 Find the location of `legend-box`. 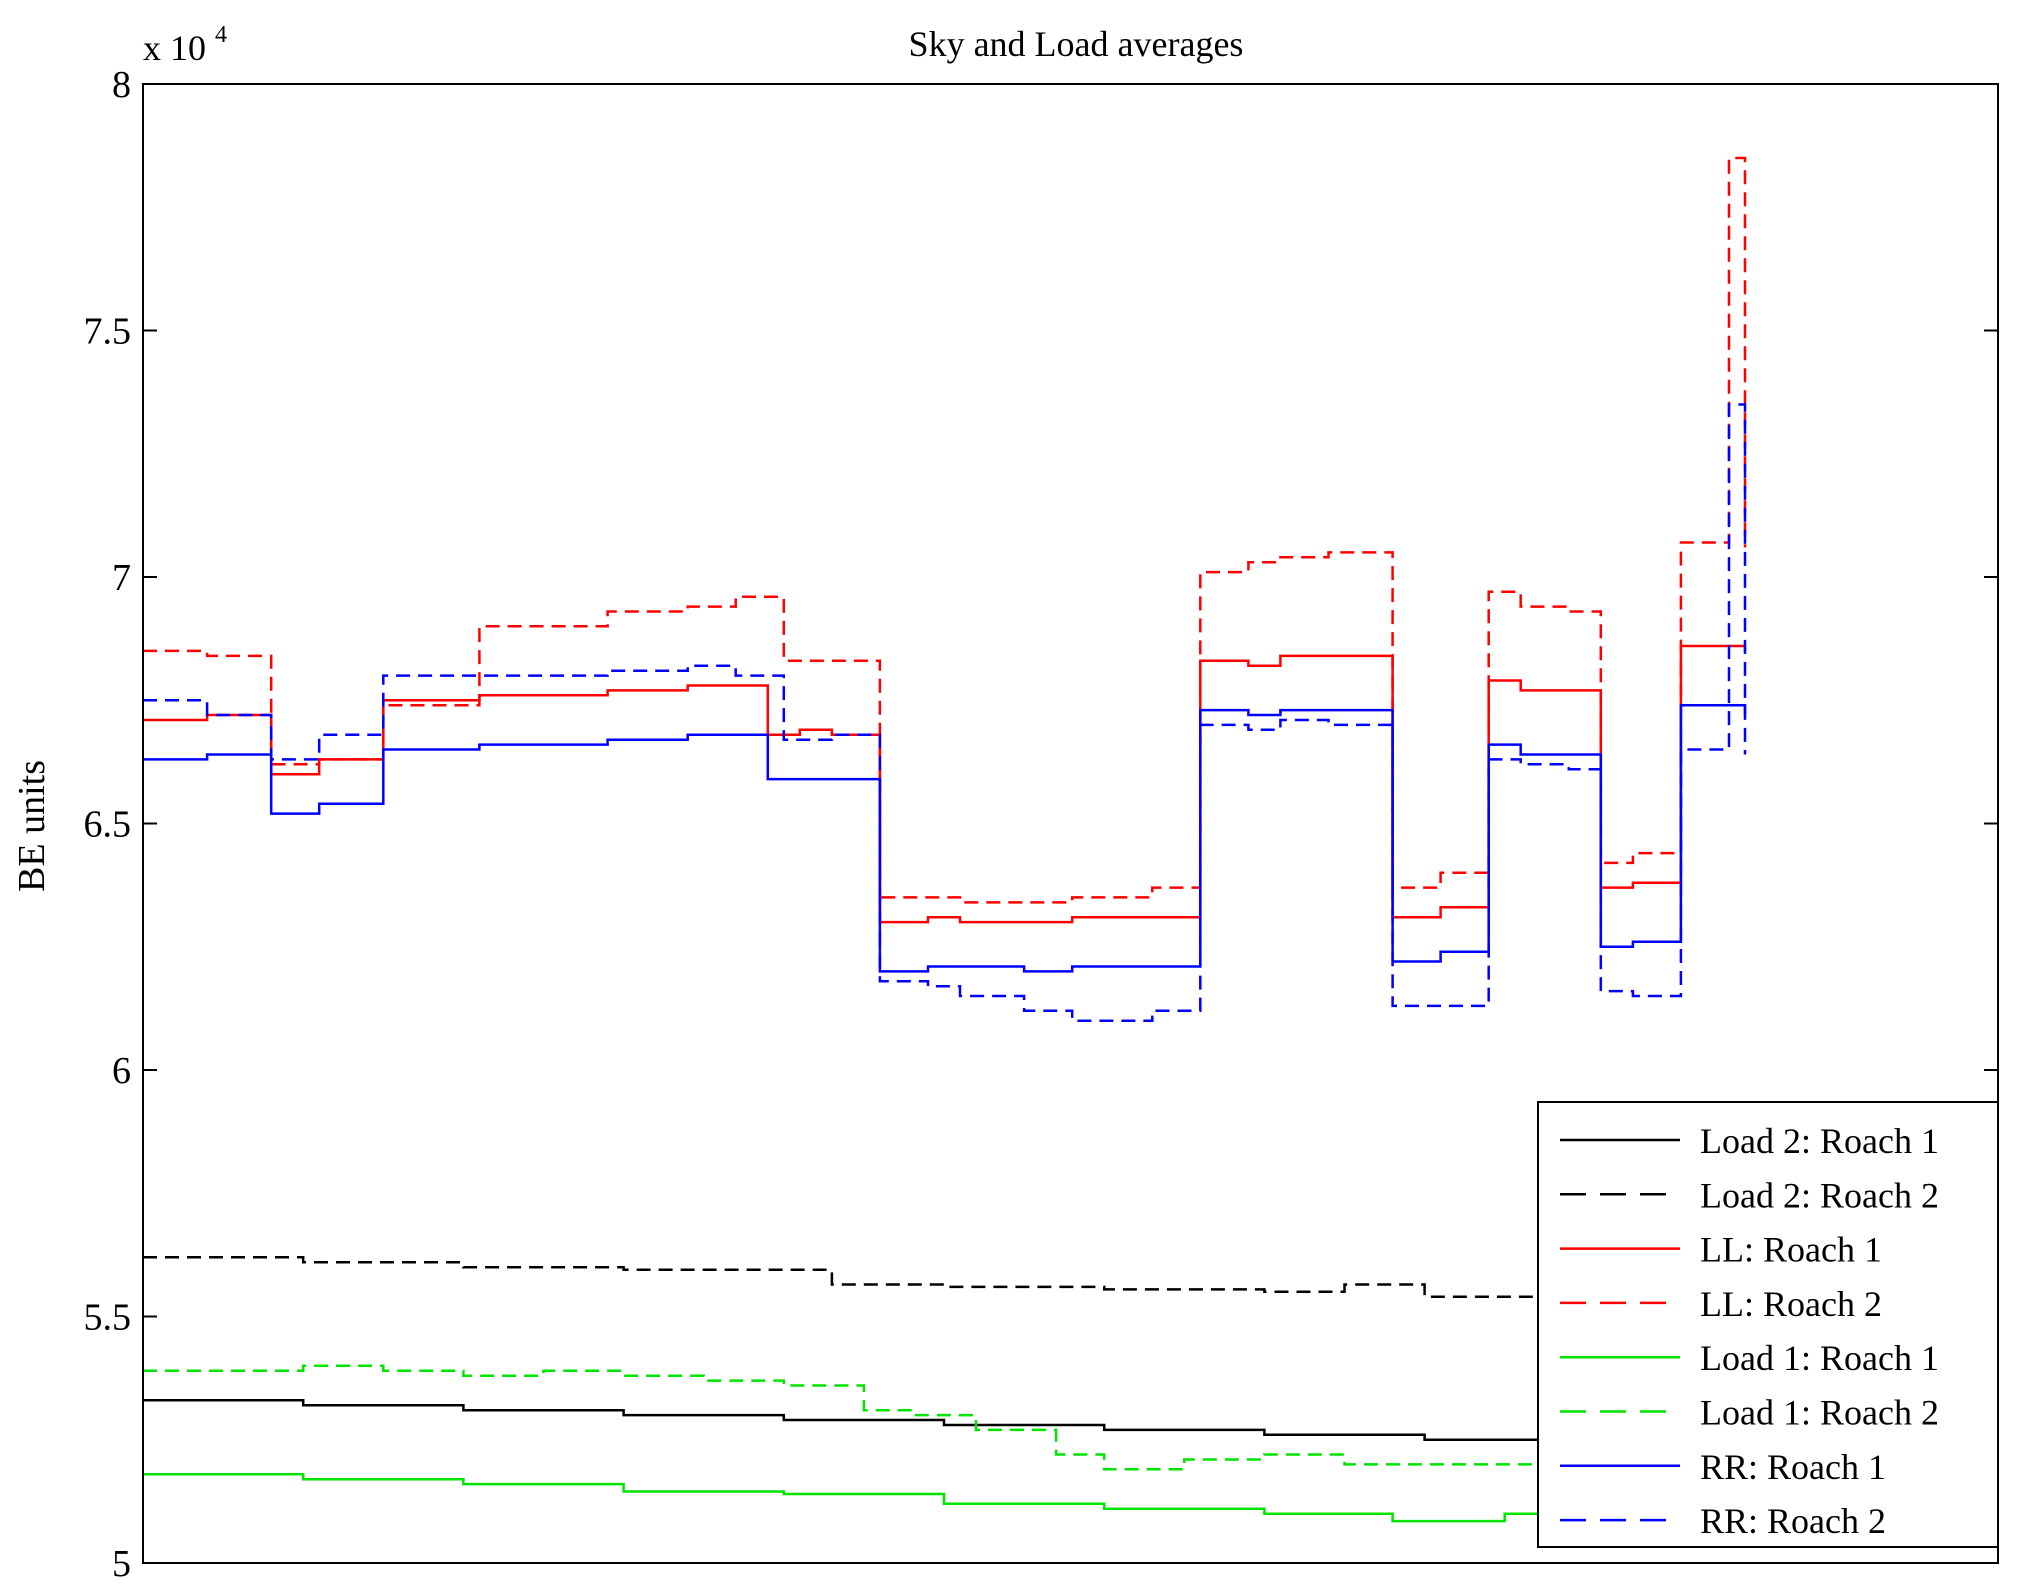

legend-box is located at coordinates (1768, 1324).